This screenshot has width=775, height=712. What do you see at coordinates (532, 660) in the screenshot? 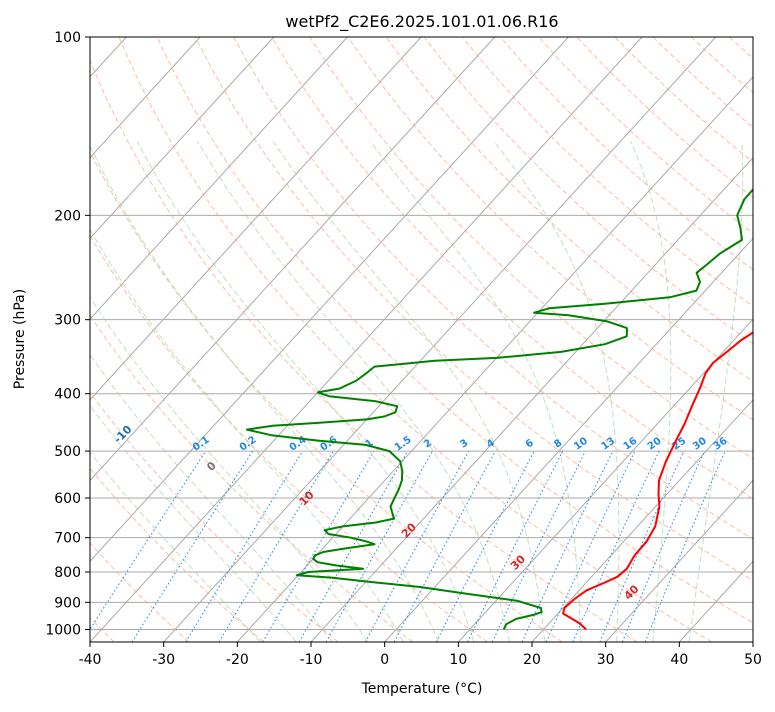
I see `x-tick-label: 20` at bounding box center [532, 660].